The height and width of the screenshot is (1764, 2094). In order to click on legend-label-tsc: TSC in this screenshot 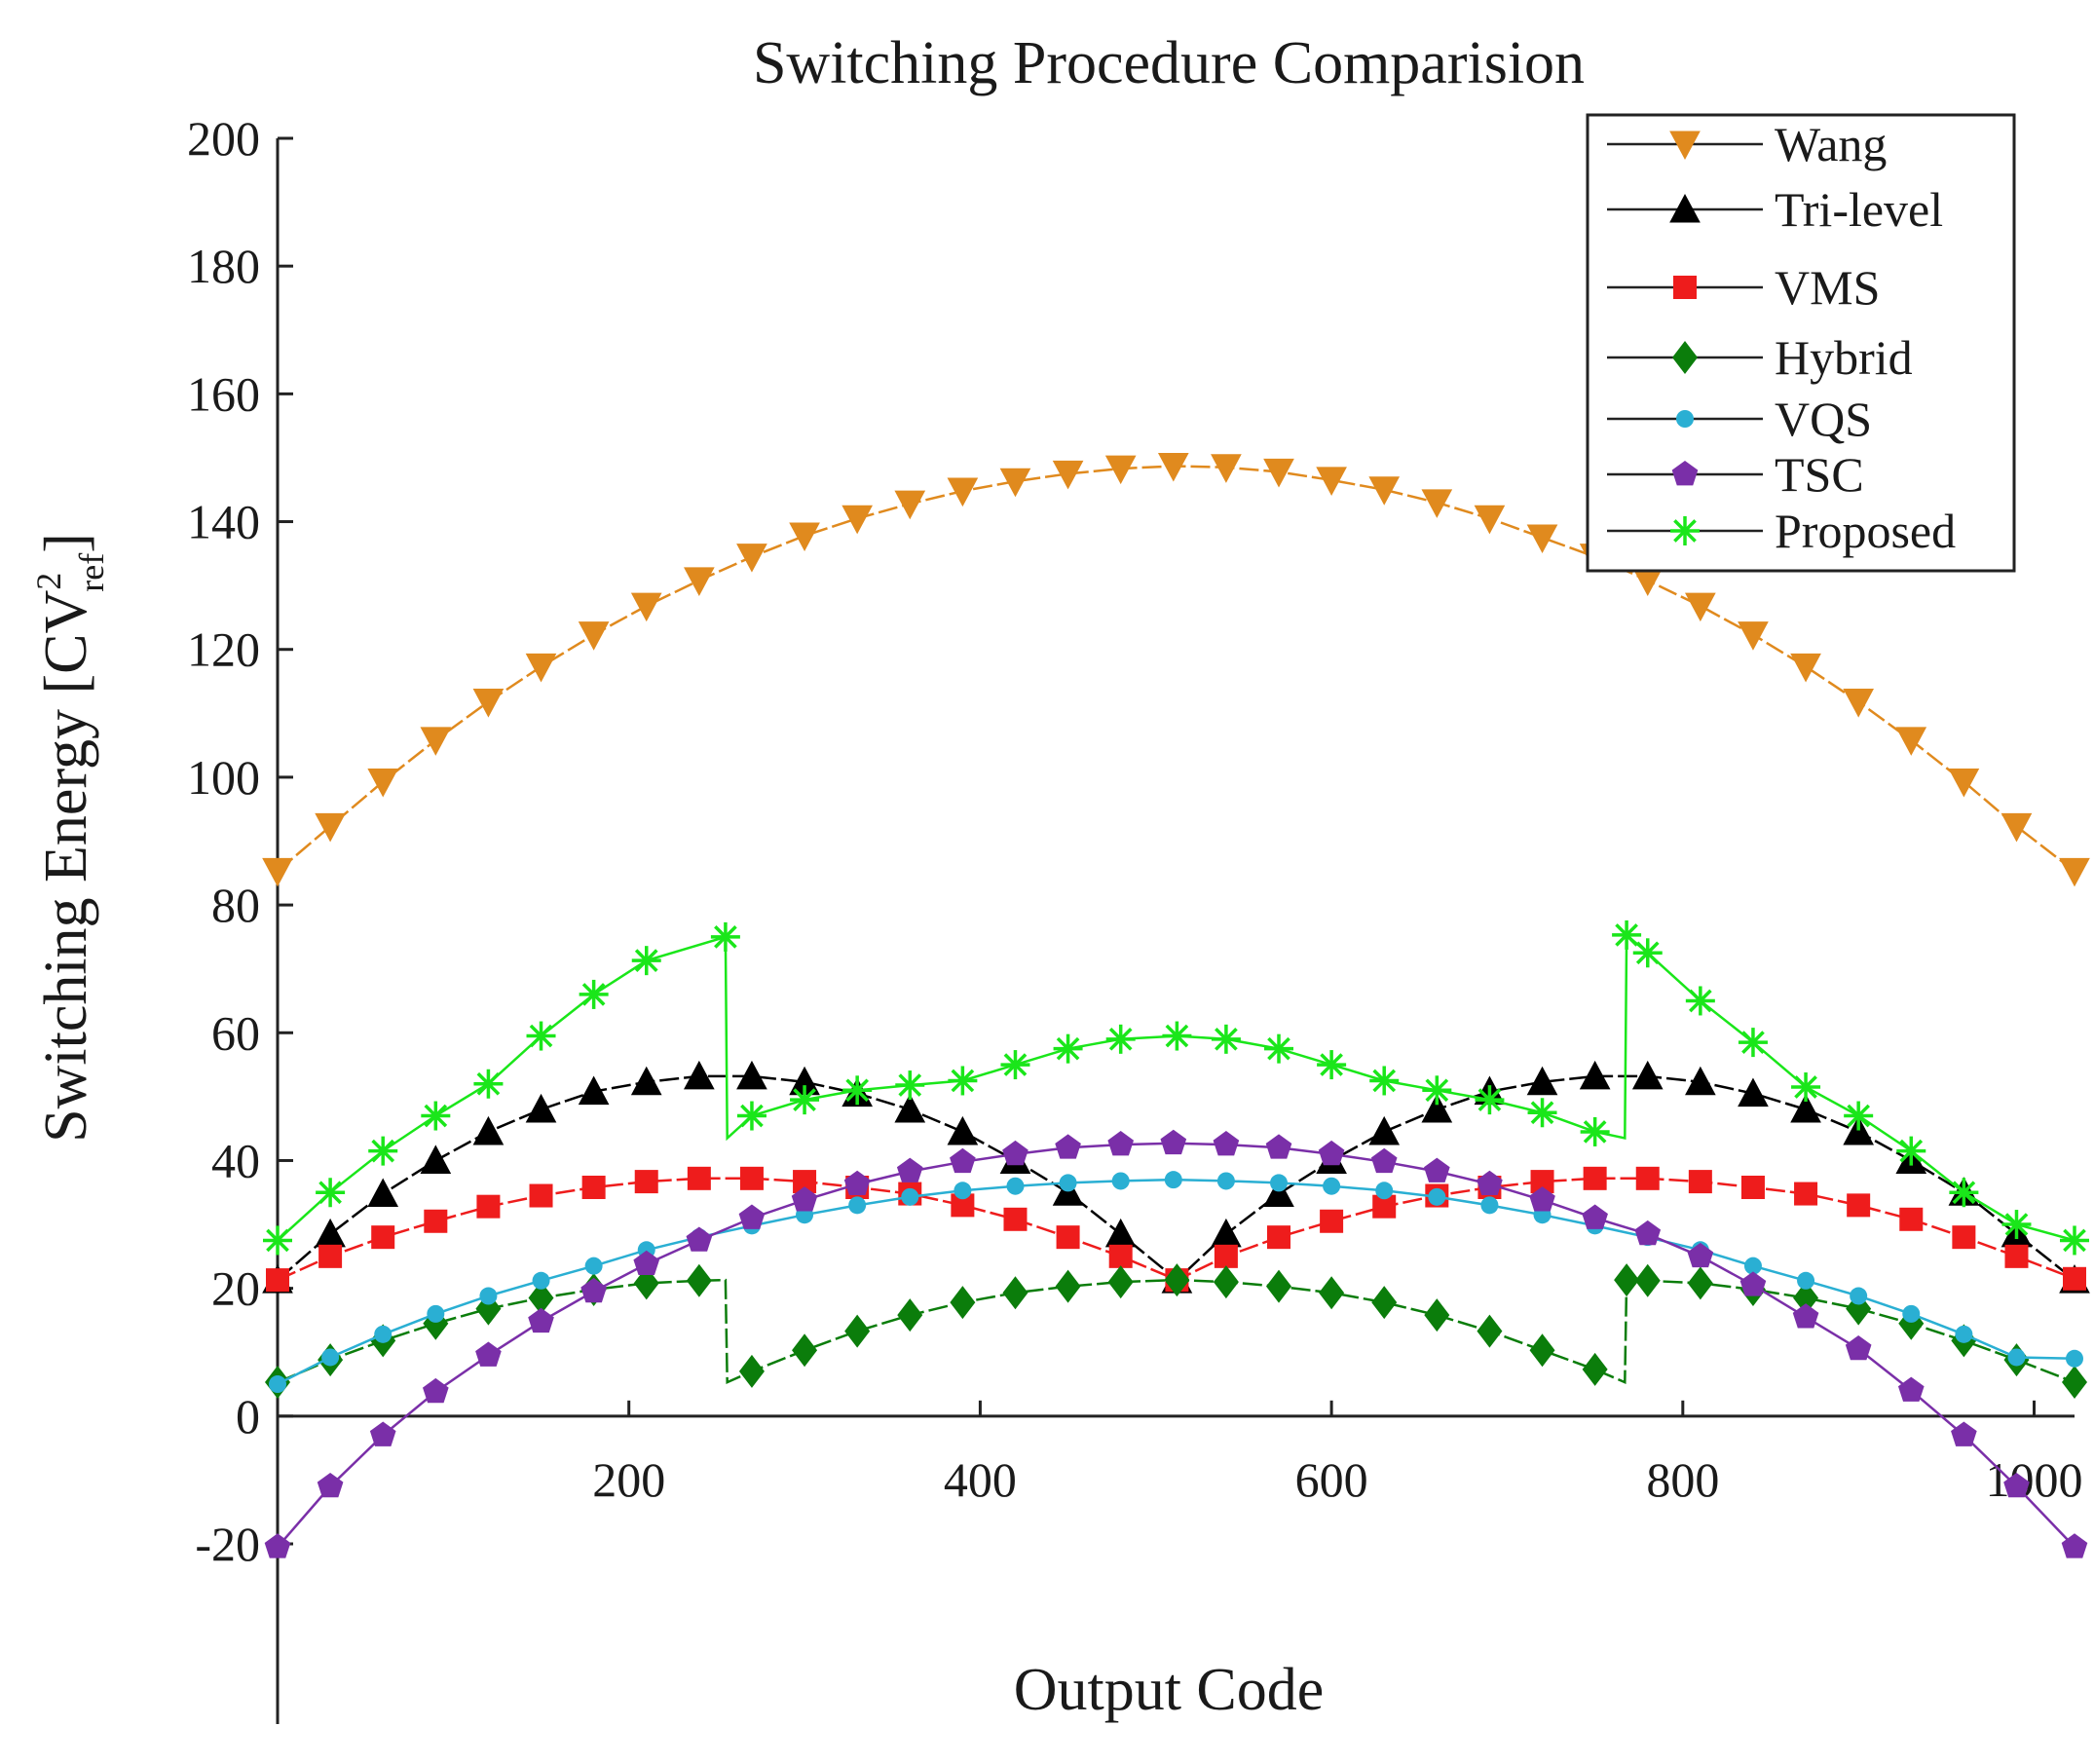, I will do `click(1820, 474)`.